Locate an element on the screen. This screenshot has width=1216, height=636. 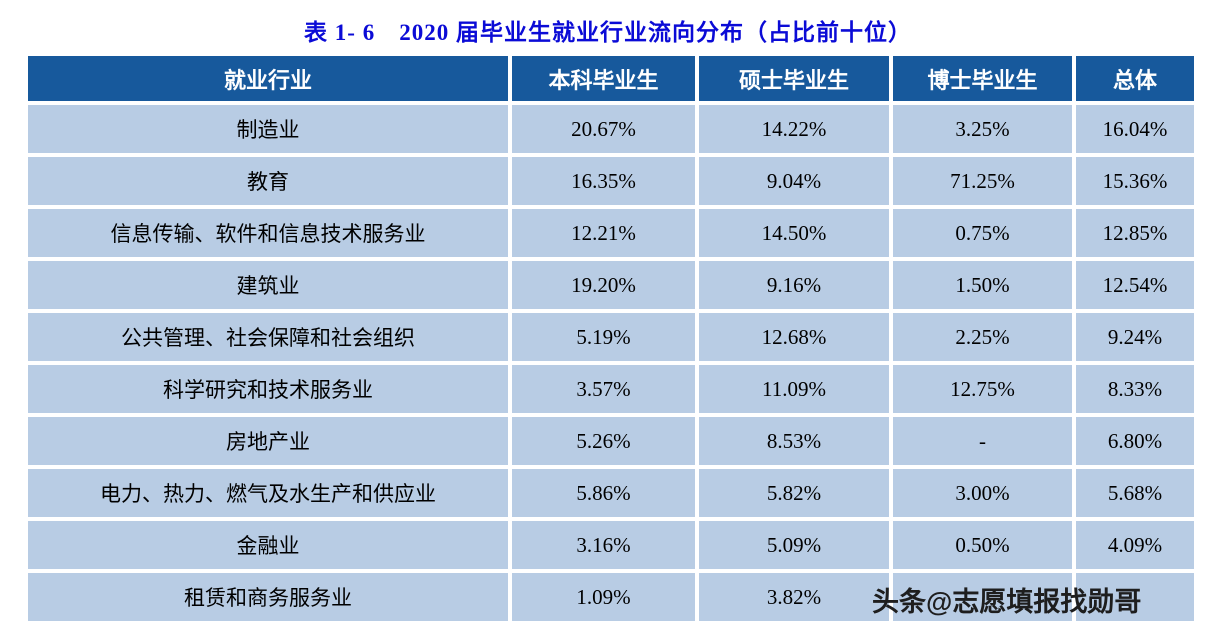
value-cell: 12.21% is located at coordinates (603, 233).